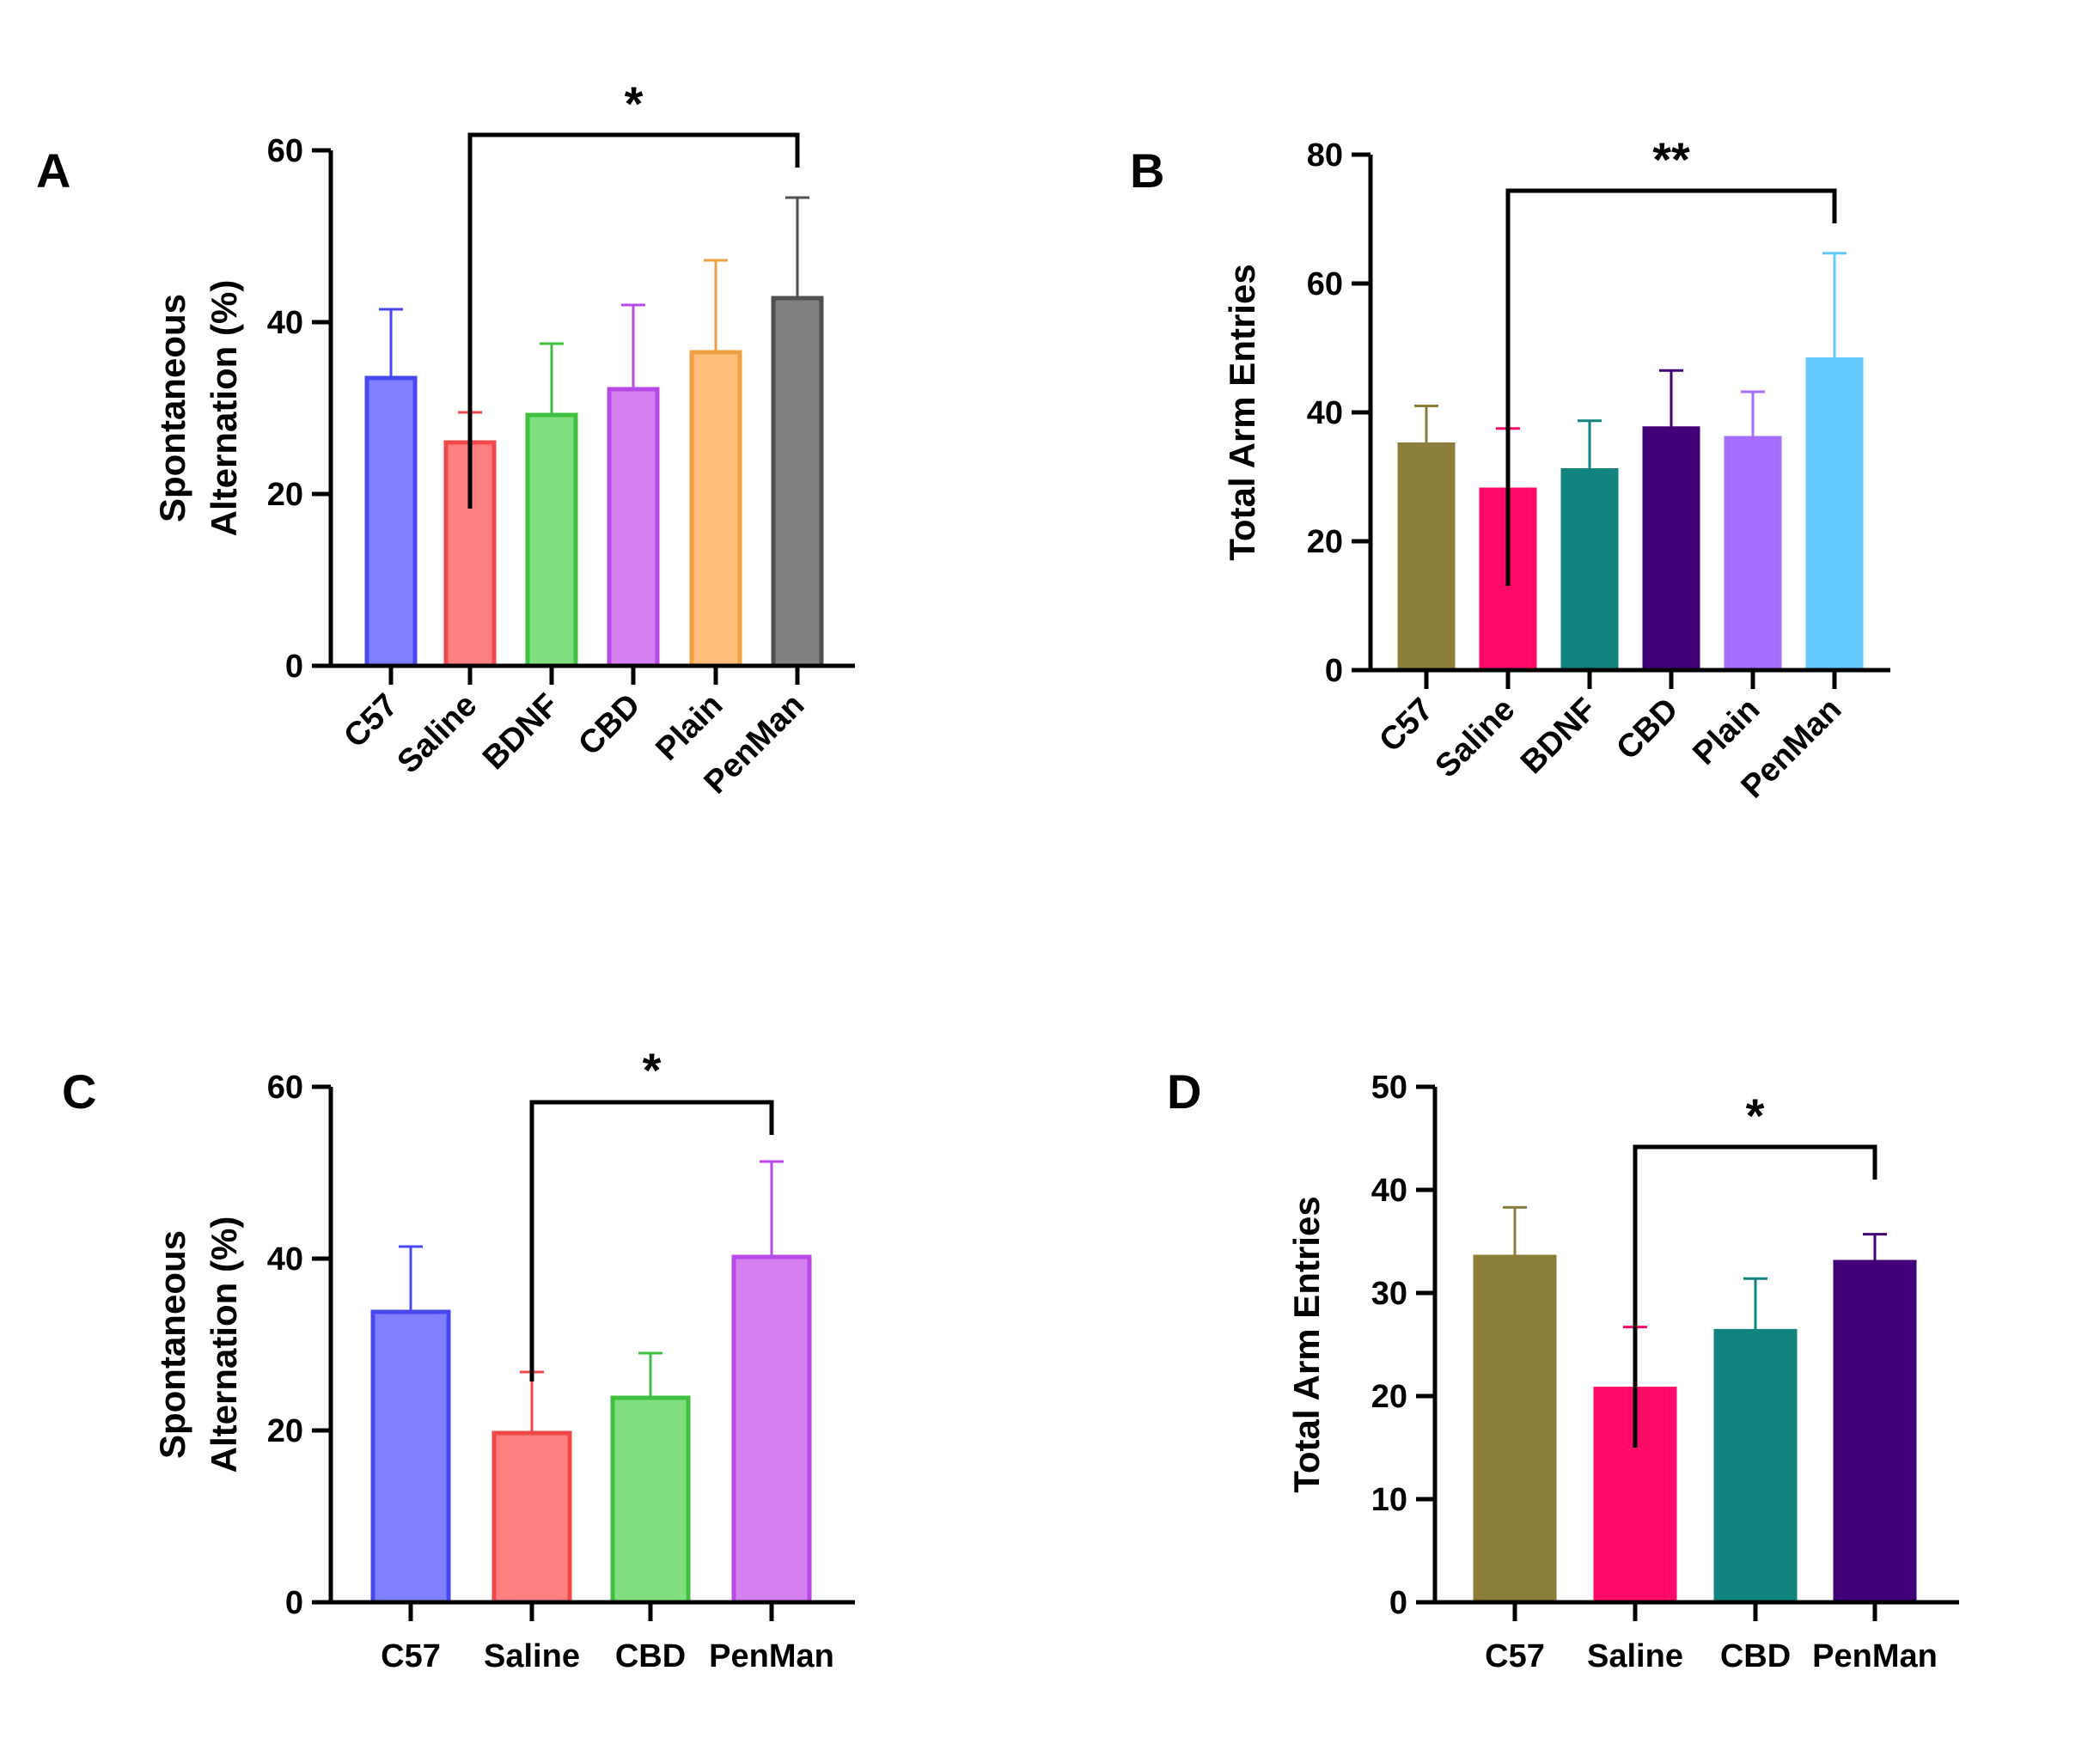  I want to click on panel-b-bar-penman, so click(1834, 515).